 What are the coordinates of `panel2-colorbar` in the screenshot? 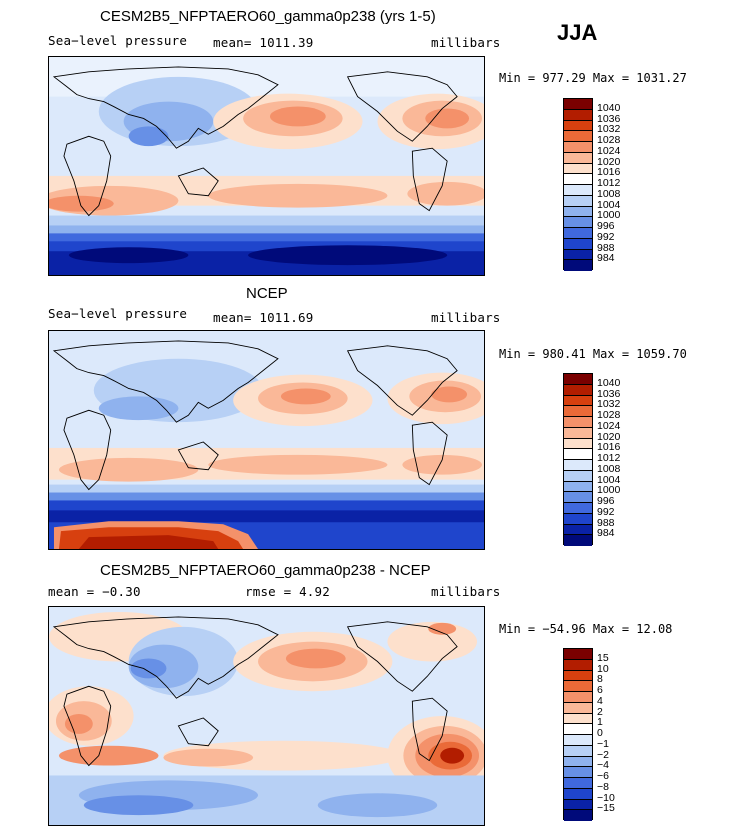 It's located at (578, 459).